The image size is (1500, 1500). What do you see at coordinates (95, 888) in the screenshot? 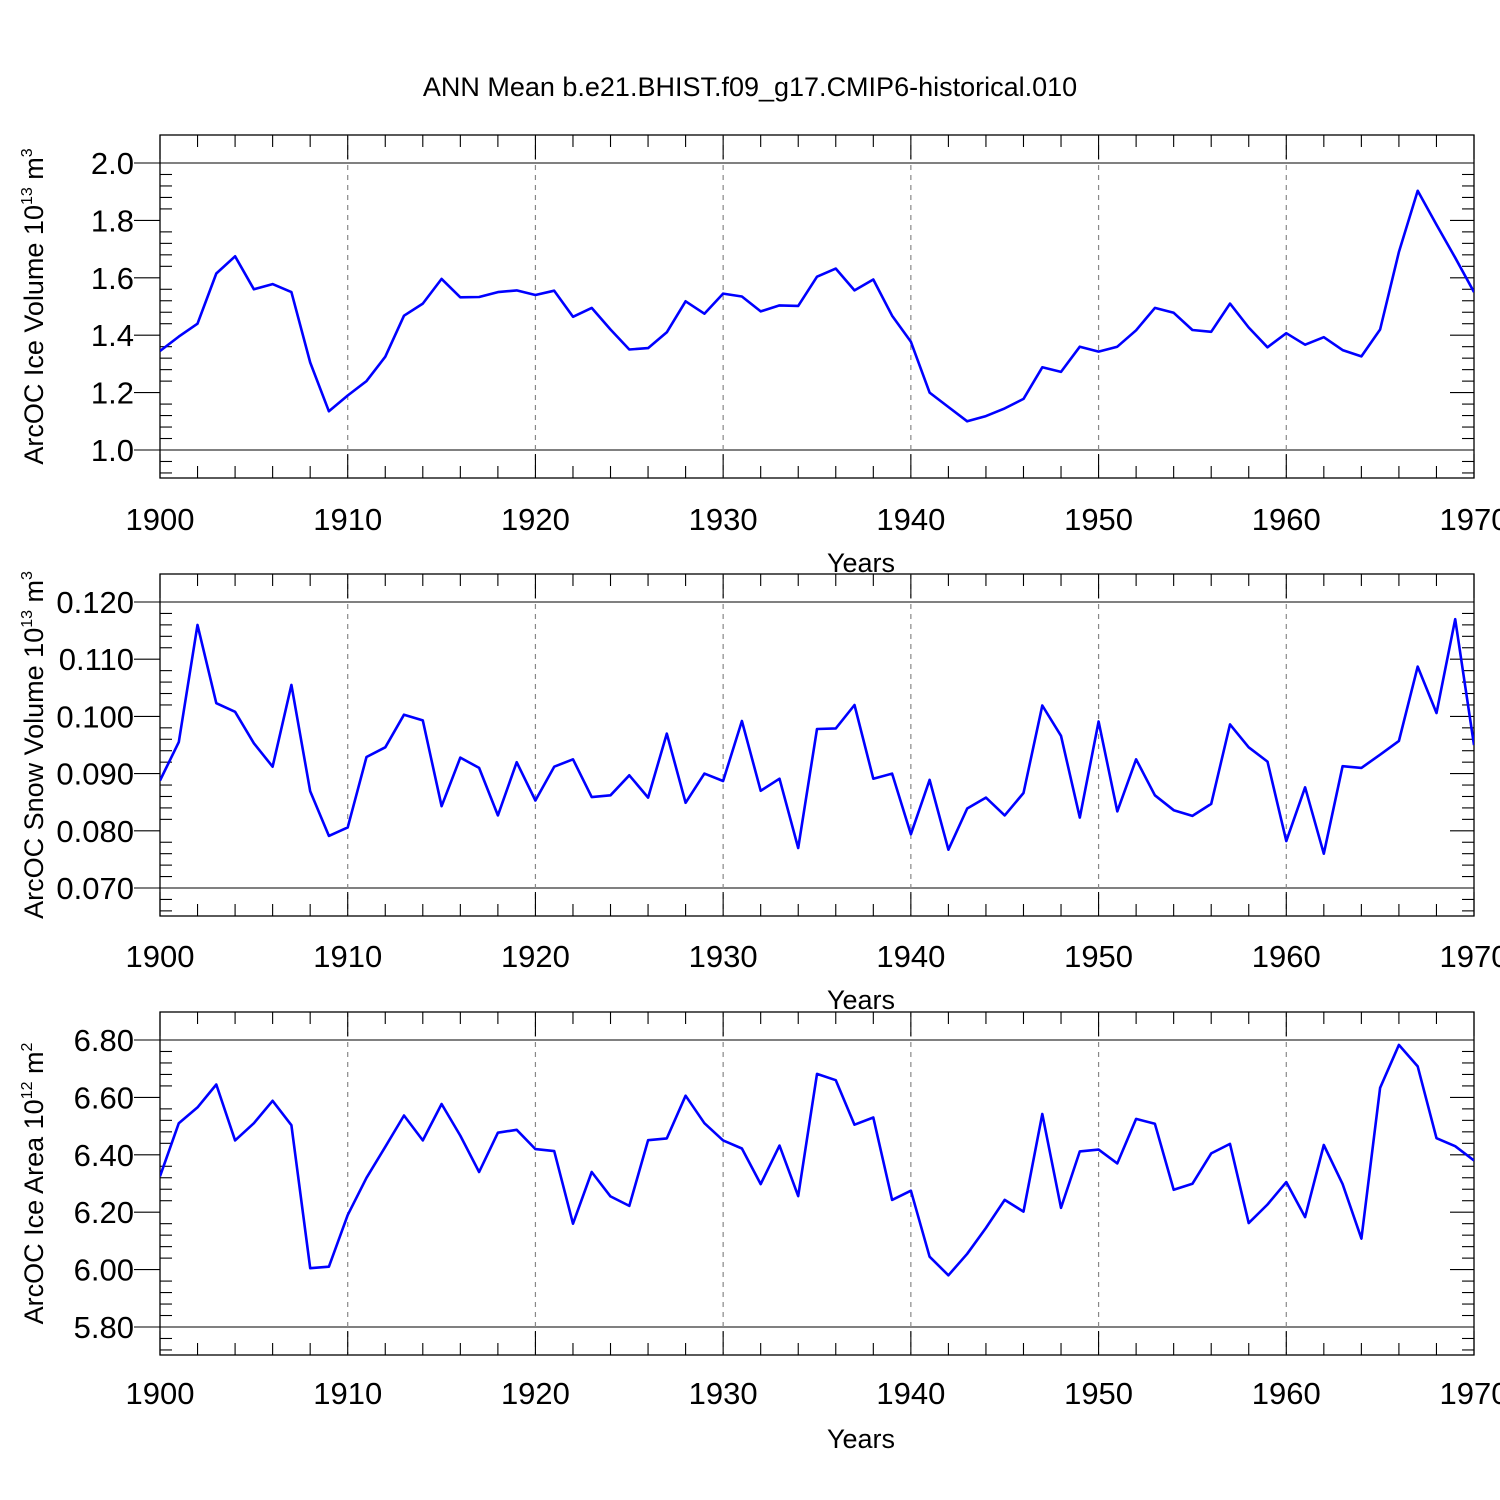
I see `y-tick-label: 0.070` at bounding box center [95, 888].